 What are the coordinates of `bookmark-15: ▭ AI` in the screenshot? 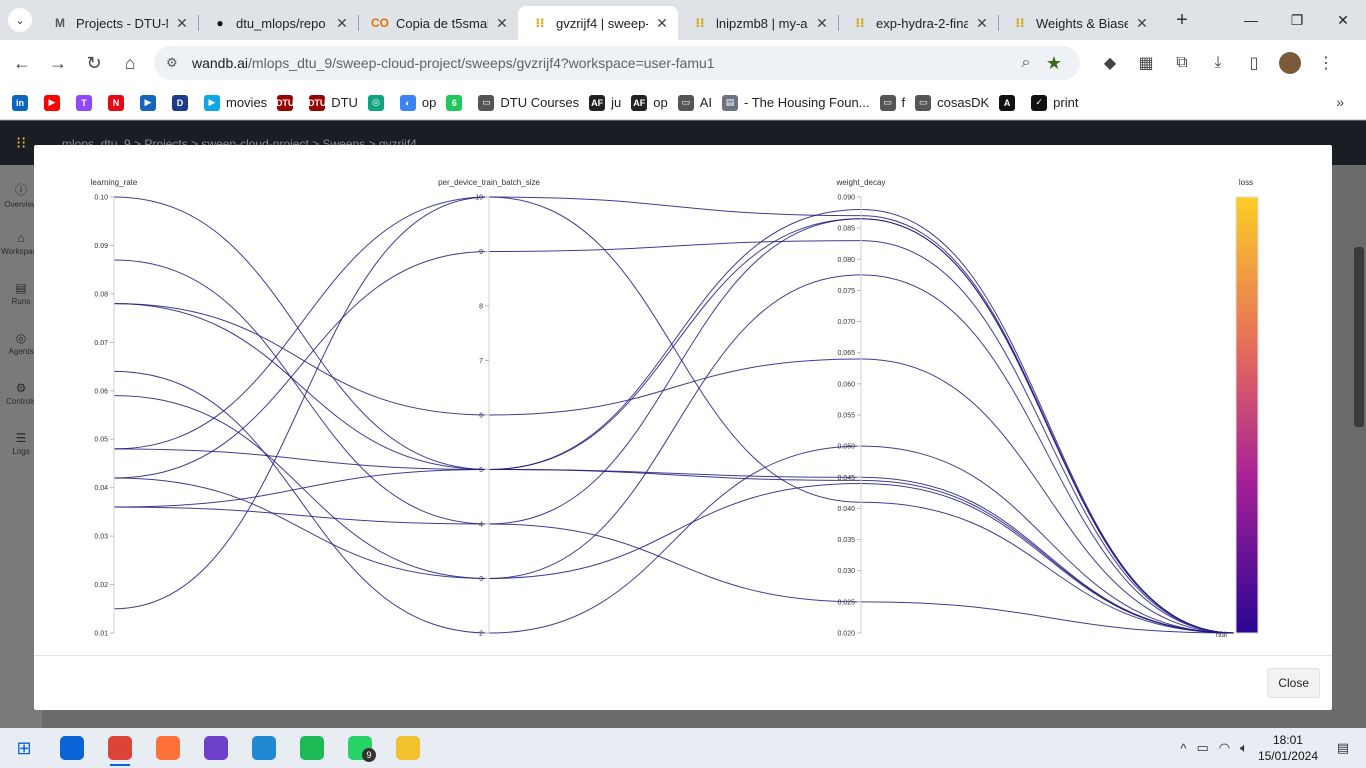 It's located at (694, 102).